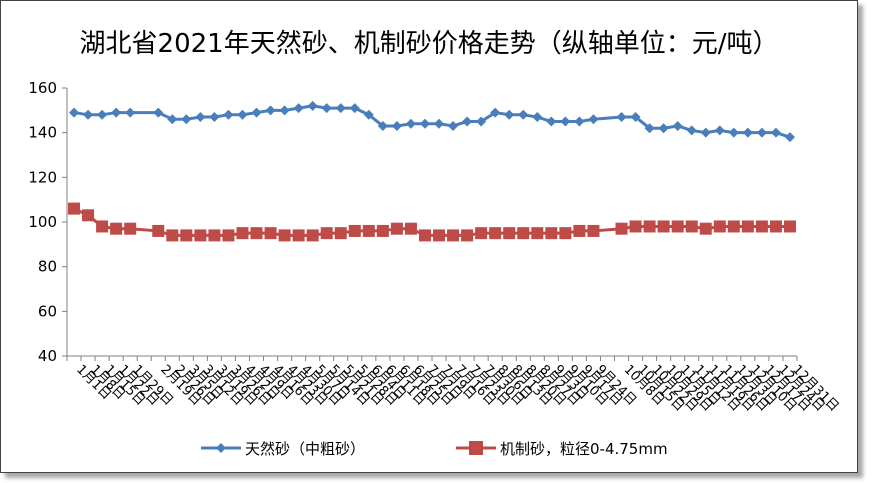 The width and height of the screenshot is (872, 483). I want to click on legend: 天然砂（中粗砂） 机制砂，粒径0-4.75mm, so click(434, 449).